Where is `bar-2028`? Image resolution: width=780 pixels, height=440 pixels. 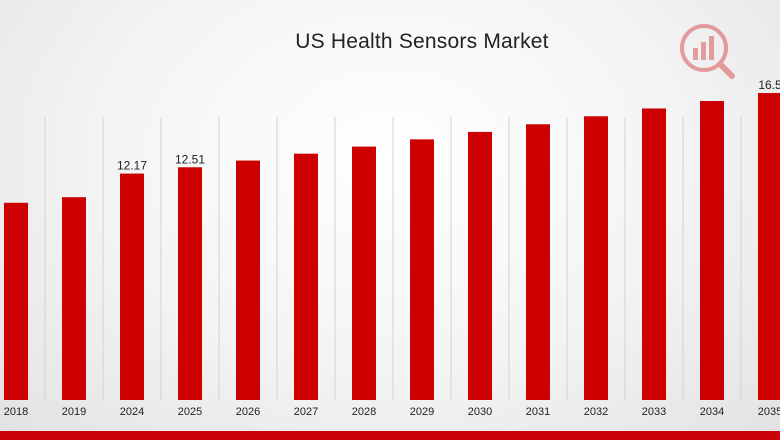 bar-2028 is located at coordinates (364, 273).